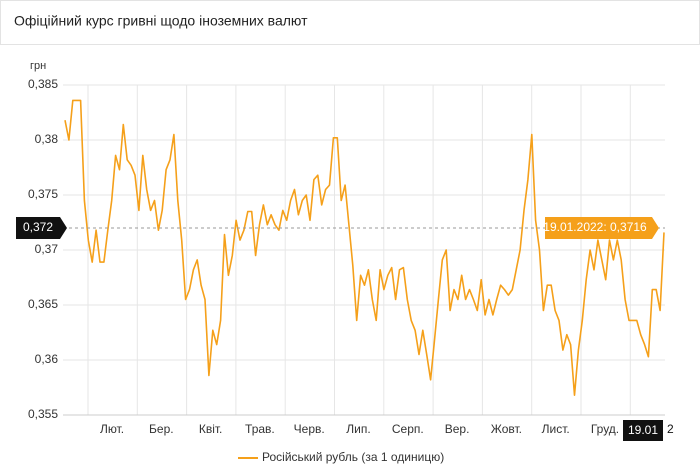 This screenshot has width=700, height=474. Describe the element at coordinates (457, 429) in the screenshot. I see `x-tick-label: Вер.` at that location.